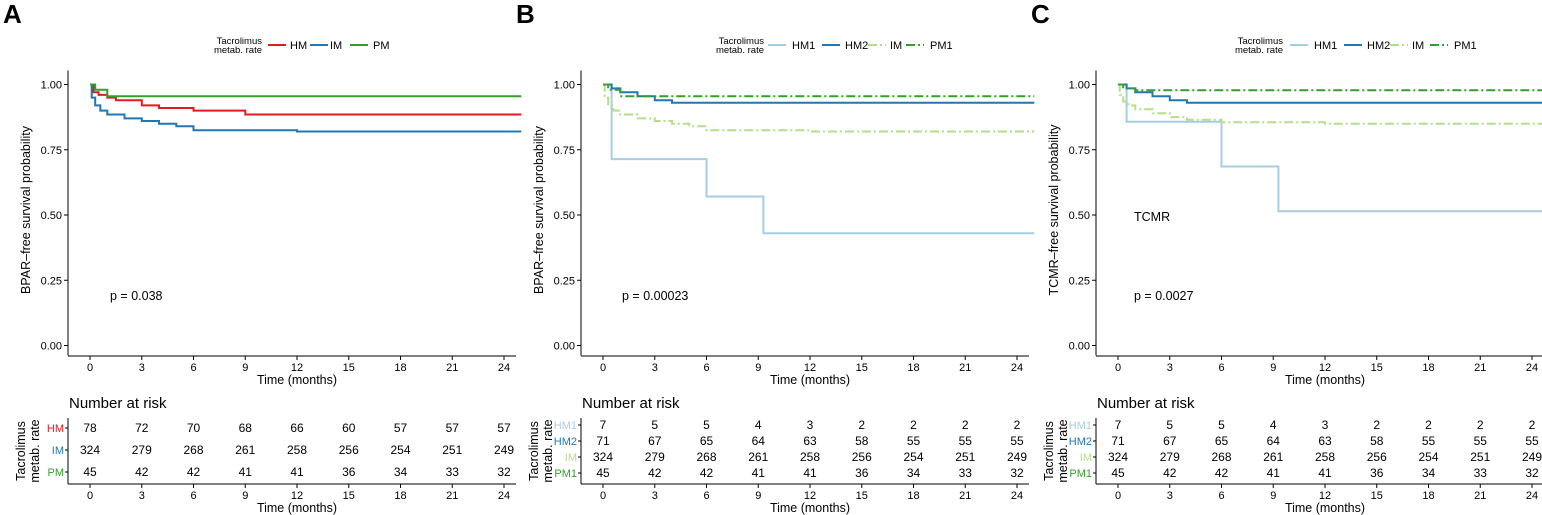 The image size is (1542, 515). I want to click on risk-value: 254, so click(400, 450).